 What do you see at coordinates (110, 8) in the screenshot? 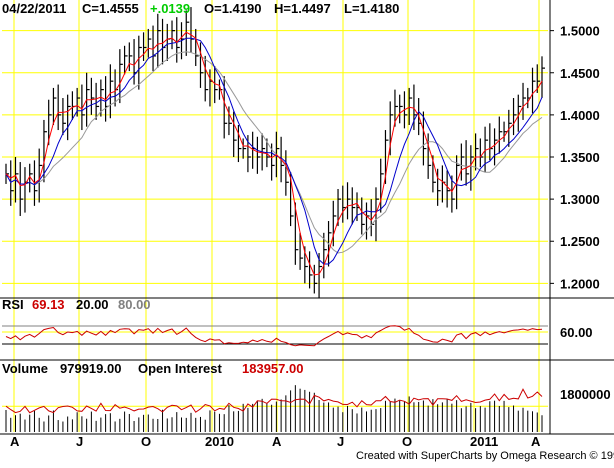
I see `header-close: C=1.4555` at bounding box center [110, 8].